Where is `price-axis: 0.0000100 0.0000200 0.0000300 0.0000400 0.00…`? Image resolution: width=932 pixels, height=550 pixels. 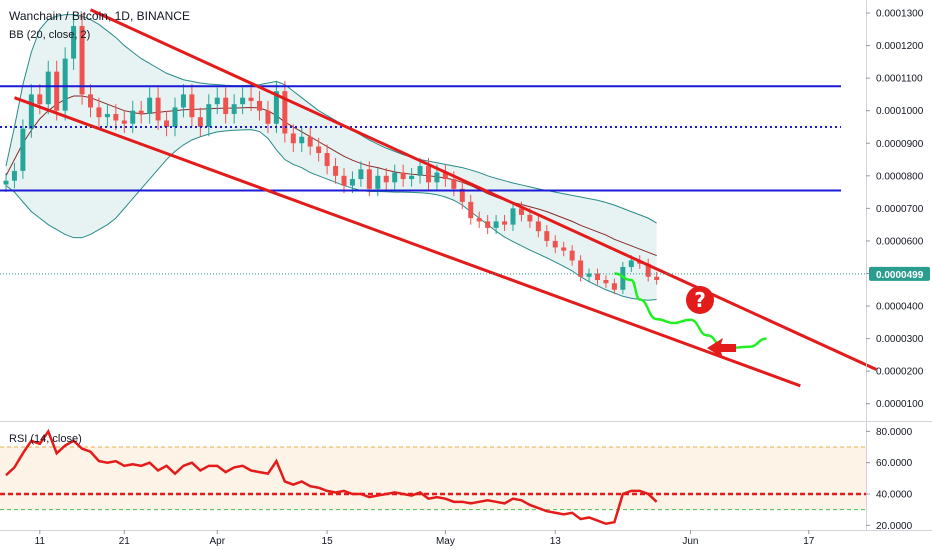 price-axis: 0.0000100 0.0000200 0.0000300 0.0000400 0.00… is located at coordinates (898, 266).